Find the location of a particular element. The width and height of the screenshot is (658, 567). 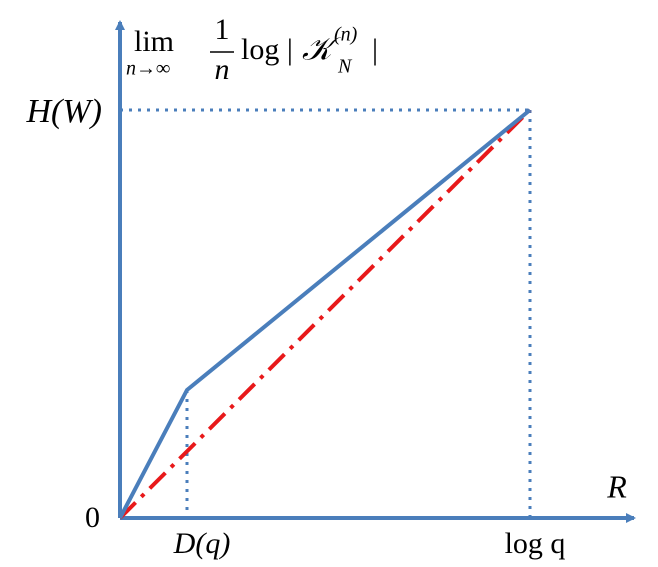

y-mark: H(W) is located at coordinates (63, 111).